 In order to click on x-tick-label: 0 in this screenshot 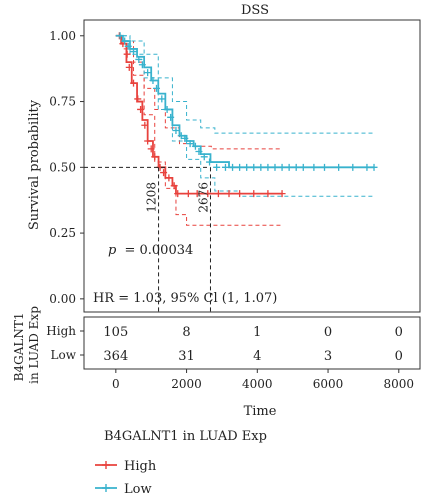, I will do `click(116, 384)`.